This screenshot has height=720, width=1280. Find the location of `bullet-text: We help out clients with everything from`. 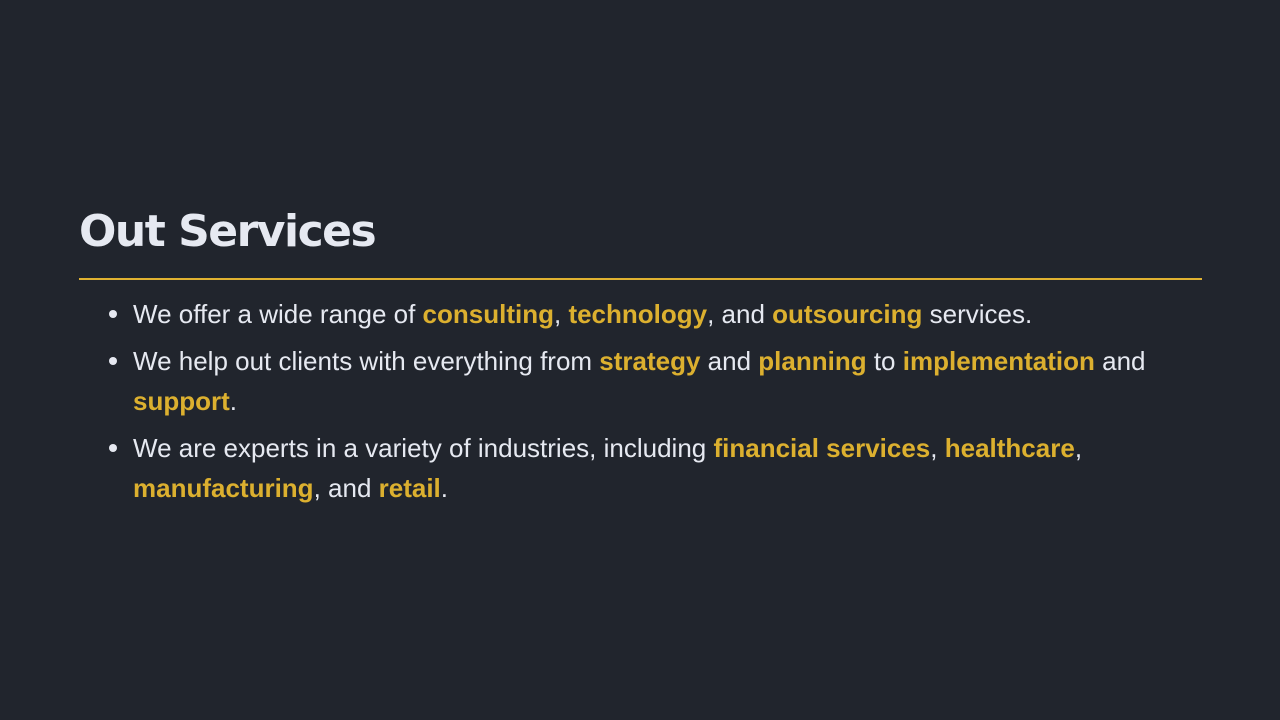

bullet-text: We help out clients with everything from is located at coordinates (366, 360).